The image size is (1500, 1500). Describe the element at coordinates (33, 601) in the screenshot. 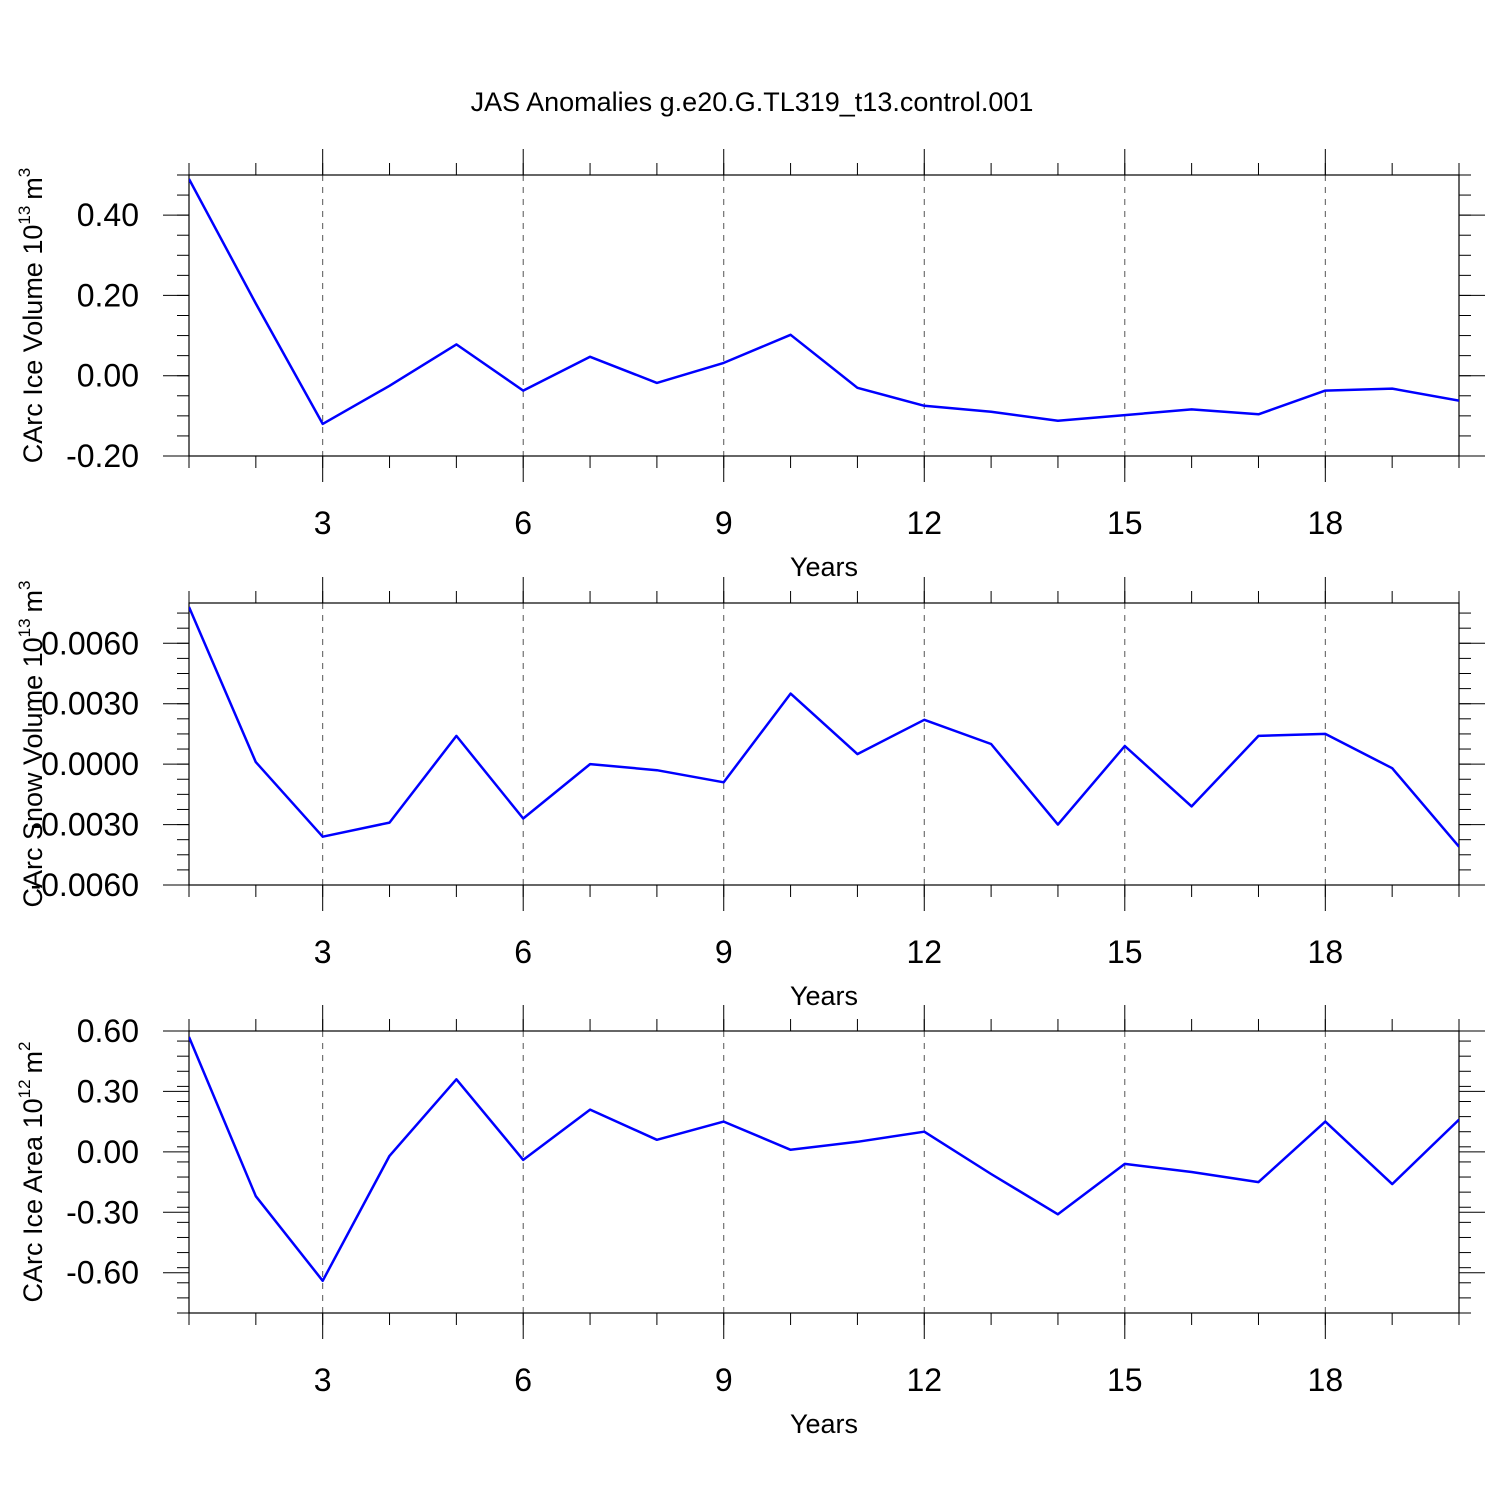

I see `snow-volume-y-axis-title-unit: m` at that location.